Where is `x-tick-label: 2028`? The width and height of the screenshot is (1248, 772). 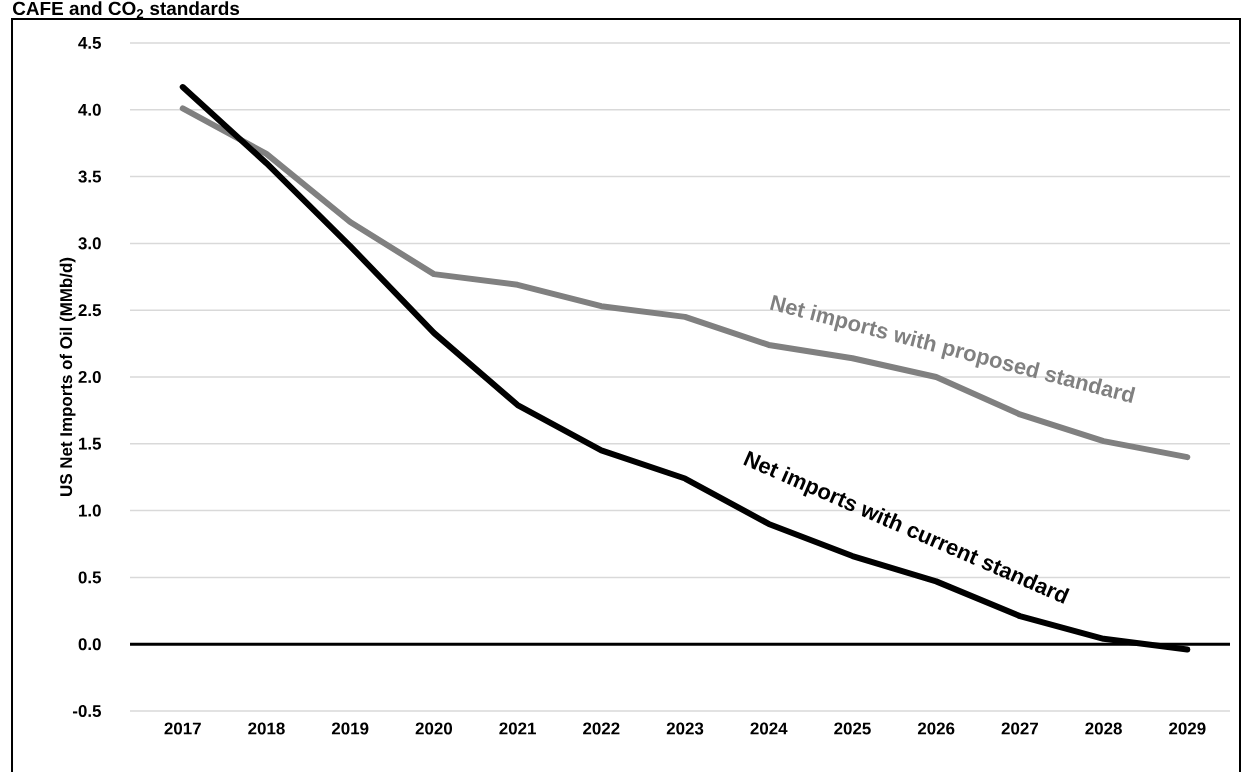 x-tick-label: 2028 is located at coordinates (1103, 728).